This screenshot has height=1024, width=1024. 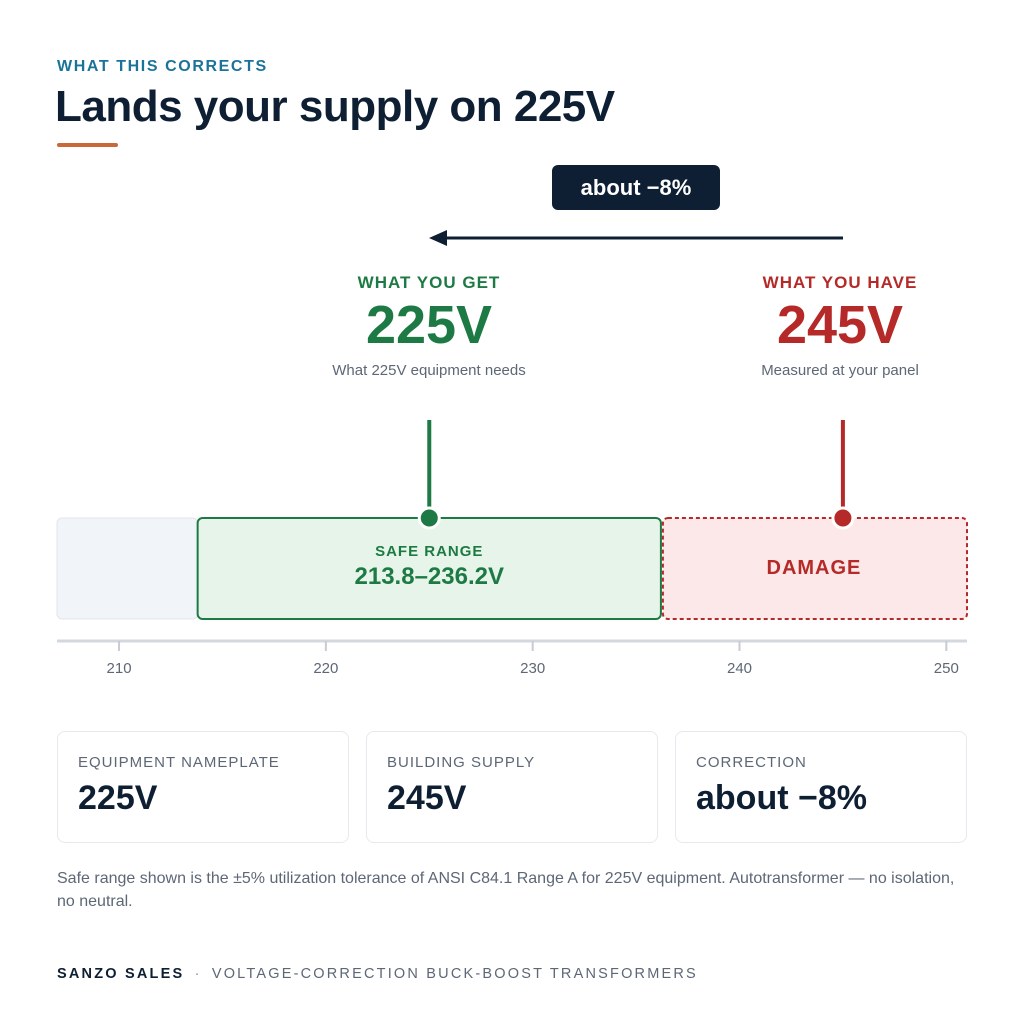 What do you see at coordinates (751, 762) in the screenshot?
I see `card-label: CORRECTION` at bounding box center [751, 762].